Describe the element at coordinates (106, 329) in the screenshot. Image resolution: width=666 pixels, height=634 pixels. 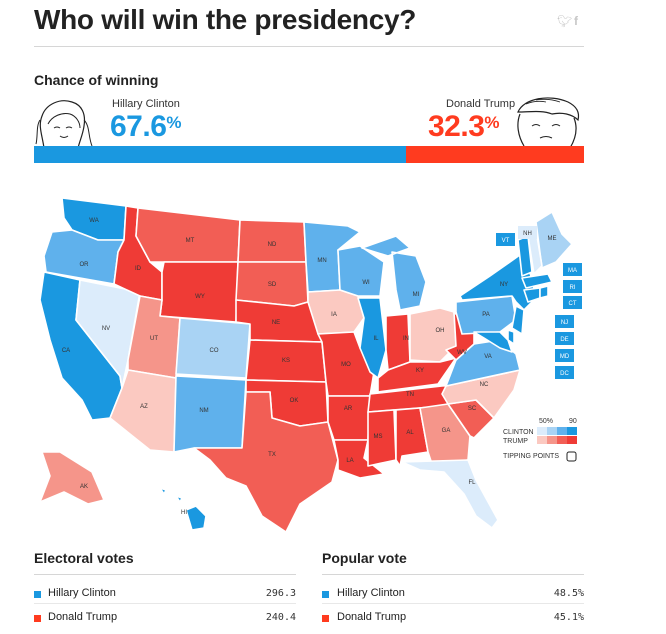
I see `state-label-nv: NV` at that location.